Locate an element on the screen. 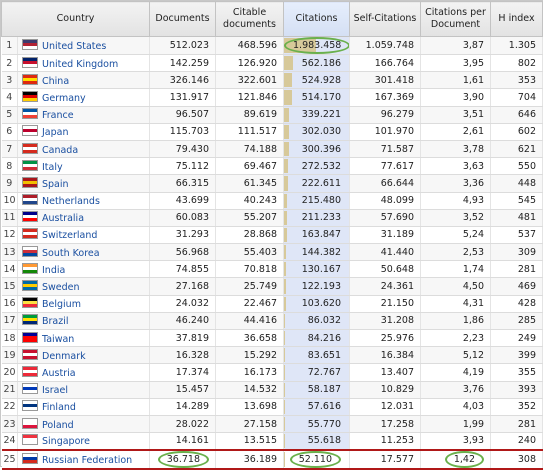  citations-value: 1.983.458 is located at coordinates (316, 45).